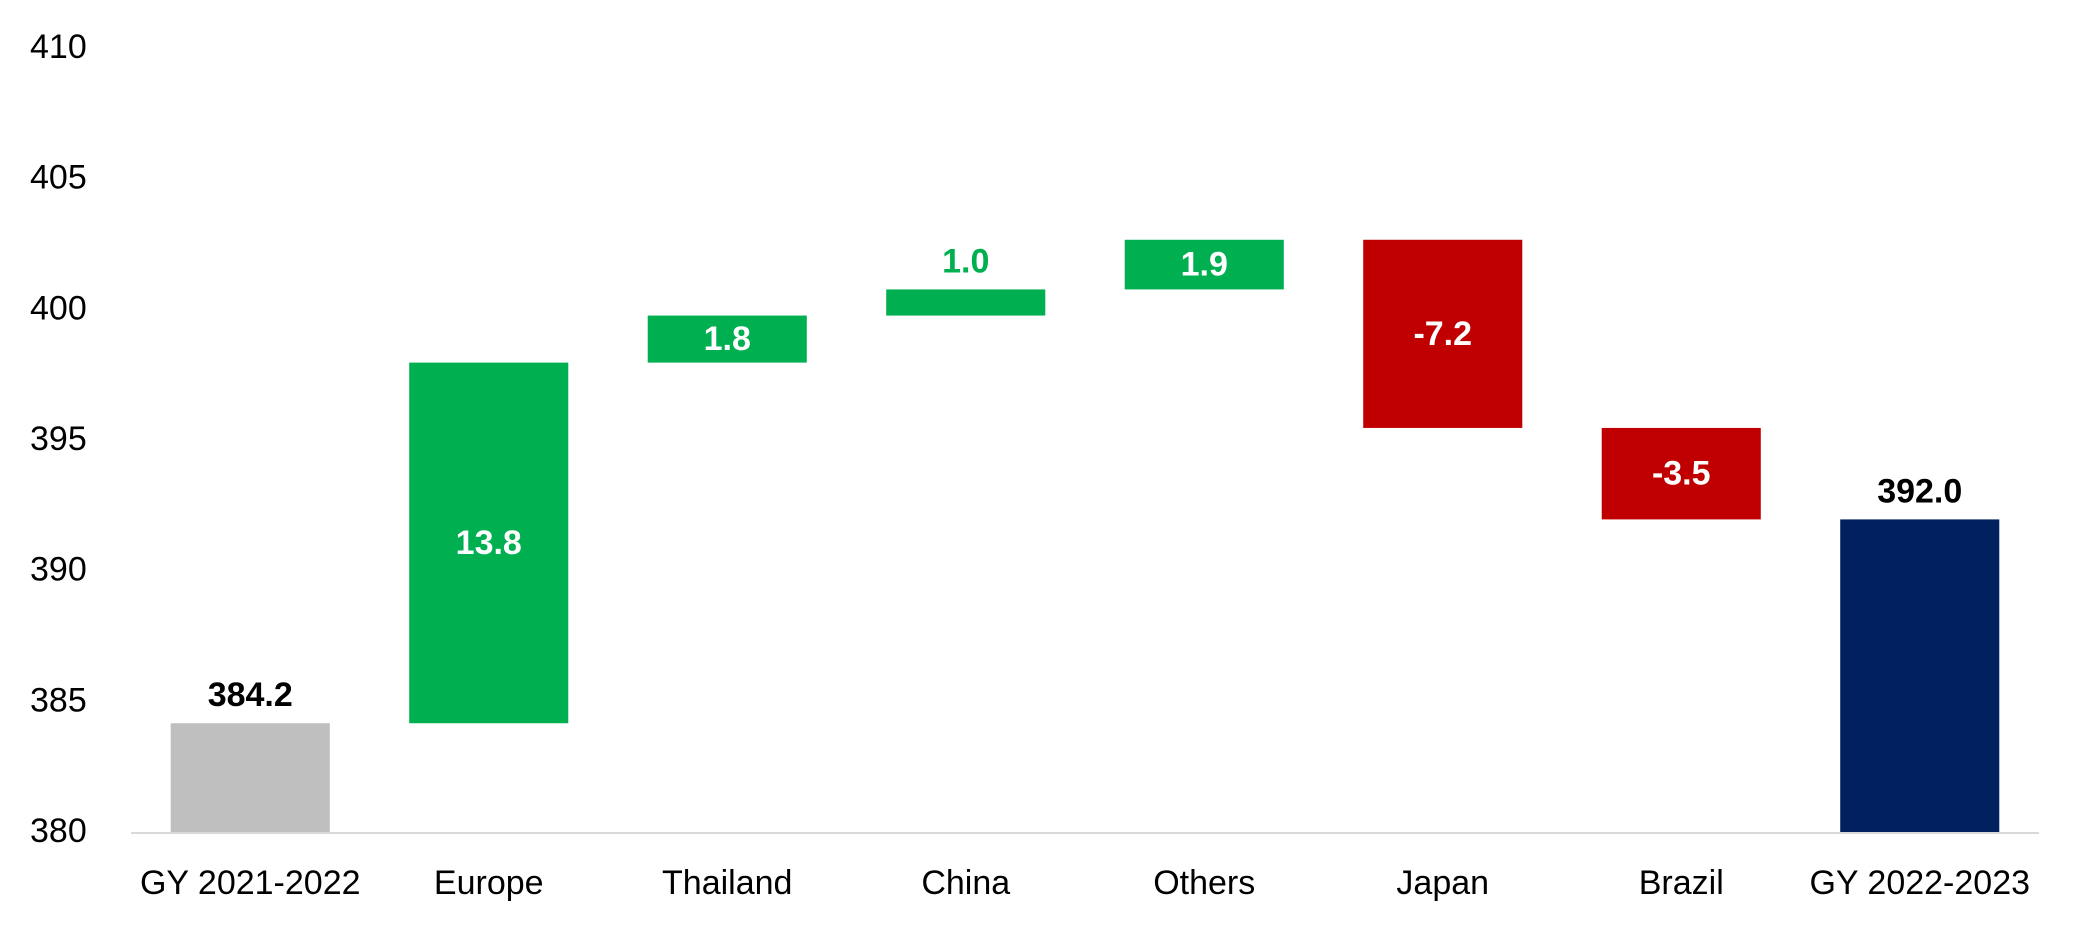 The width and height of the screenshot is (2079, 935). I want to click on y-tick-label: 400, so click(58, 308).